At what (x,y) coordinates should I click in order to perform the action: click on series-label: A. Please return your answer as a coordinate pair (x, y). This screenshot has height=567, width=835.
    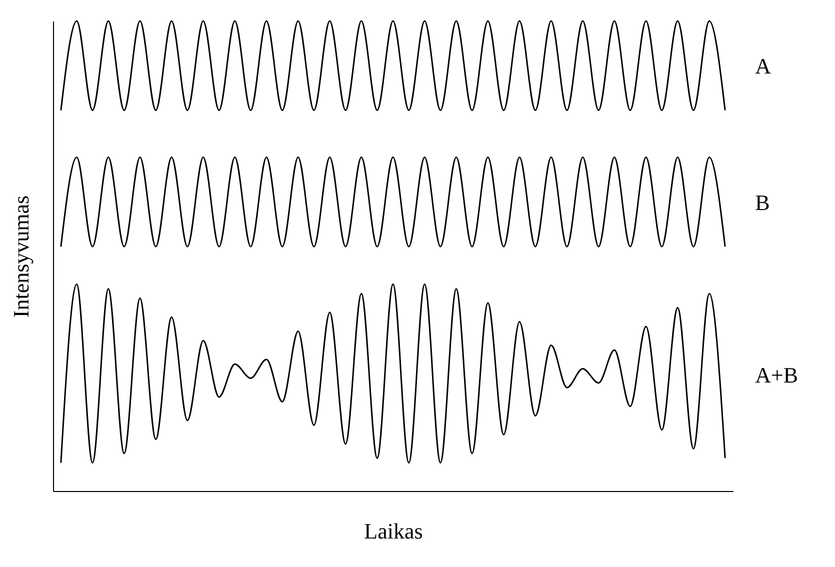
    Looking at the image, I should click on (763, 66).